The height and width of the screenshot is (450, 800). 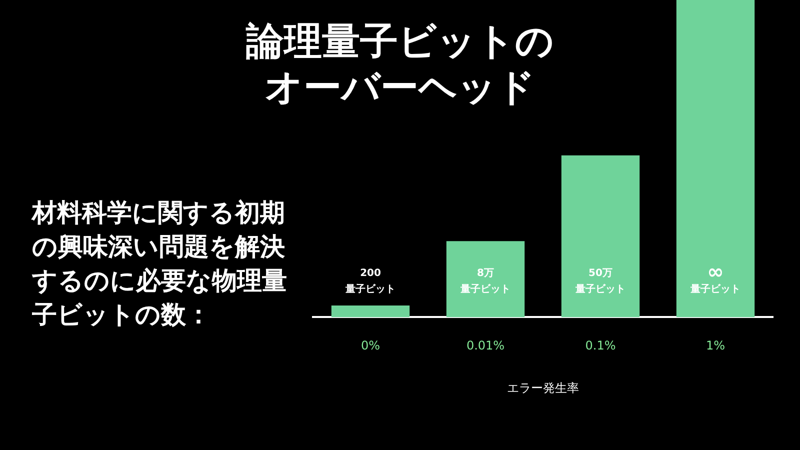 I want to click on annotation: 200, so click(x=370, y=273).